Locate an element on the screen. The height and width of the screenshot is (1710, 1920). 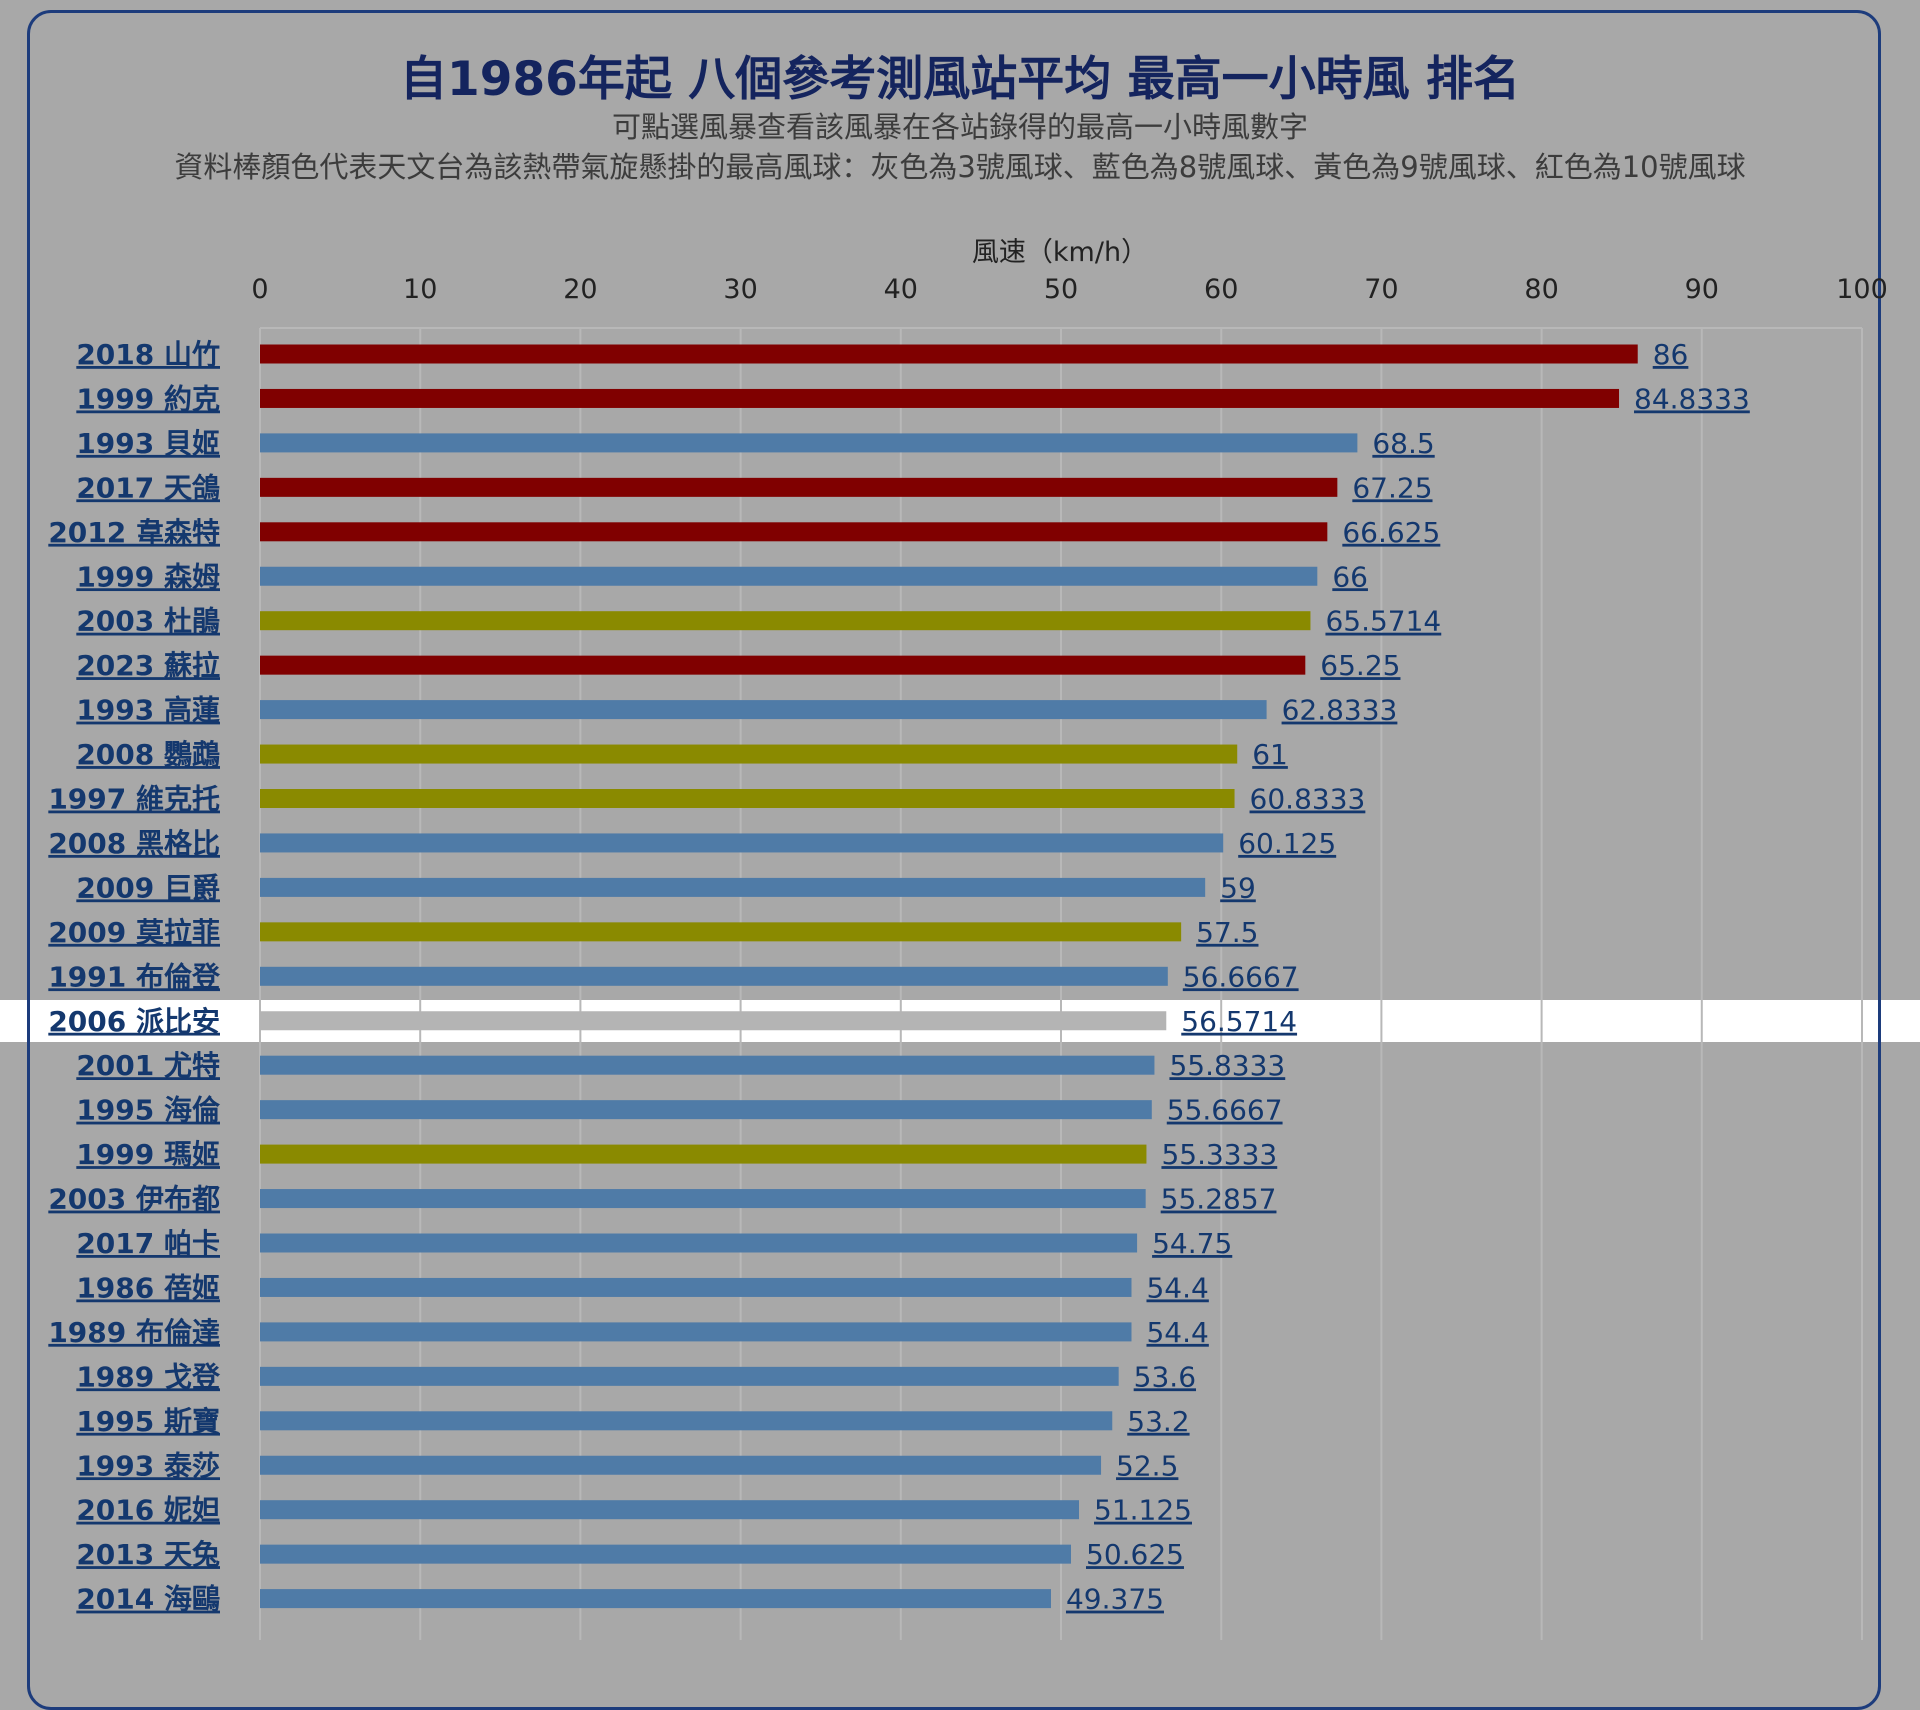
value-label: 56.5714 is located at coordinates (1239, 1021).